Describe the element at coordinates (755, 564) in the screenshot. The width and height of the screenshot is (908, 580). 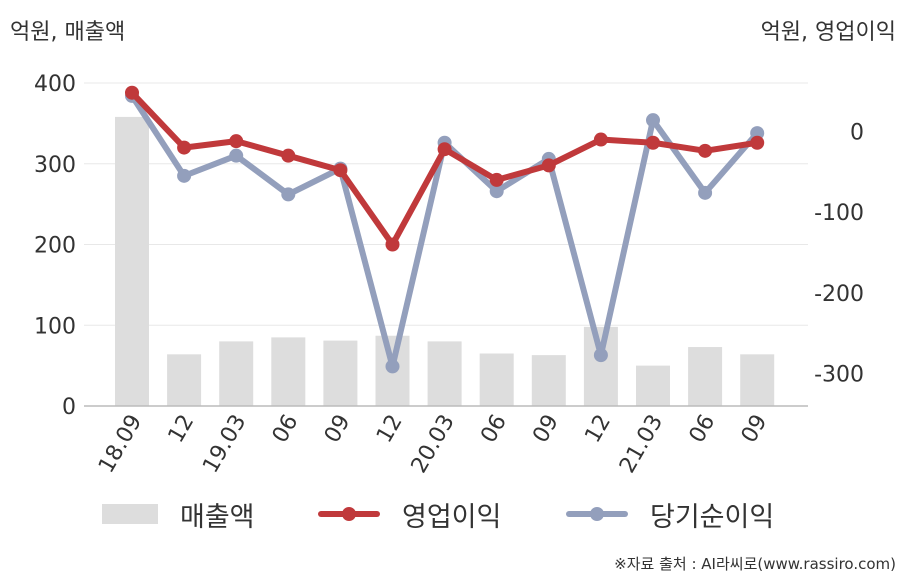
I see `source-credit: ※자료 출처 : AI라씨로(www.rassiro.com)` at that location.